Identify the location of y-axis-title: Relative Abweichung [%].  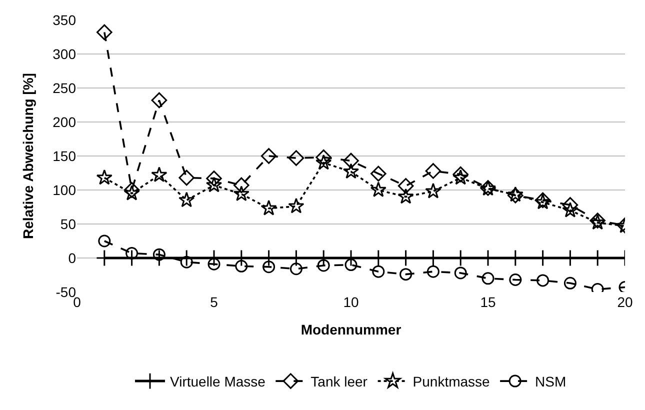
(28, 156).